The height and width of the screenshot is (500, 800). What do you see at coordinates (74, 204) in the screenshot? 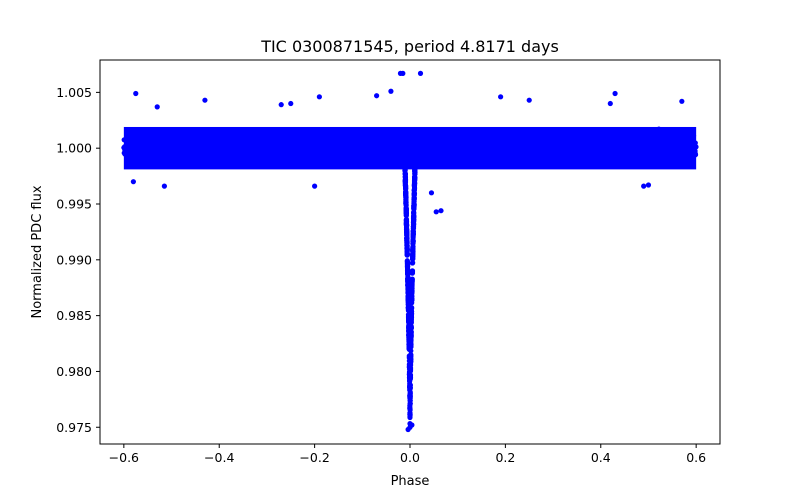
I see `y-tick-label: 0.995` at bounding box center [74, 204].